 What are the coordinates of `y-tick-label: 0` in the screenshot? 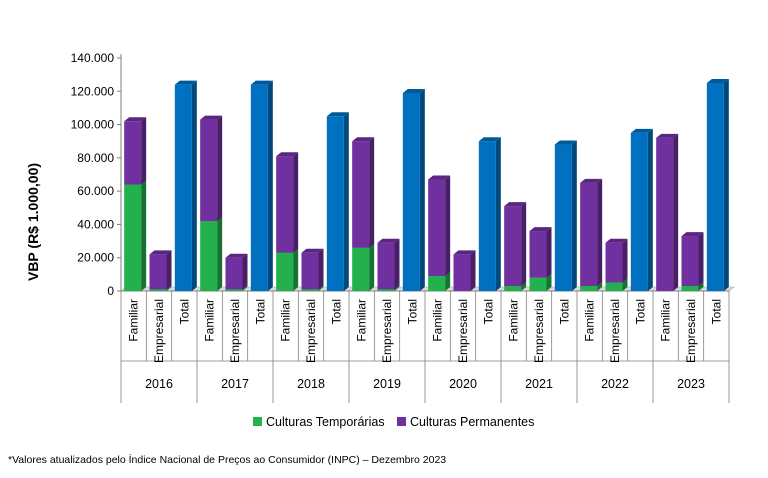 It's located at (110, 291).